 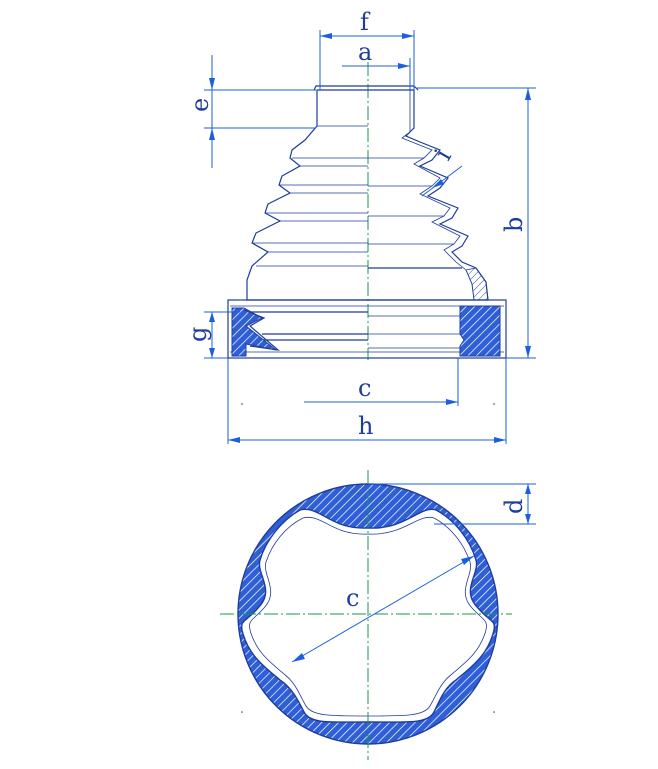 What do you see at coordinates (514, 224) in the screenshot?
I see `dimension-b-label: b` at bounding box center [514, 224].